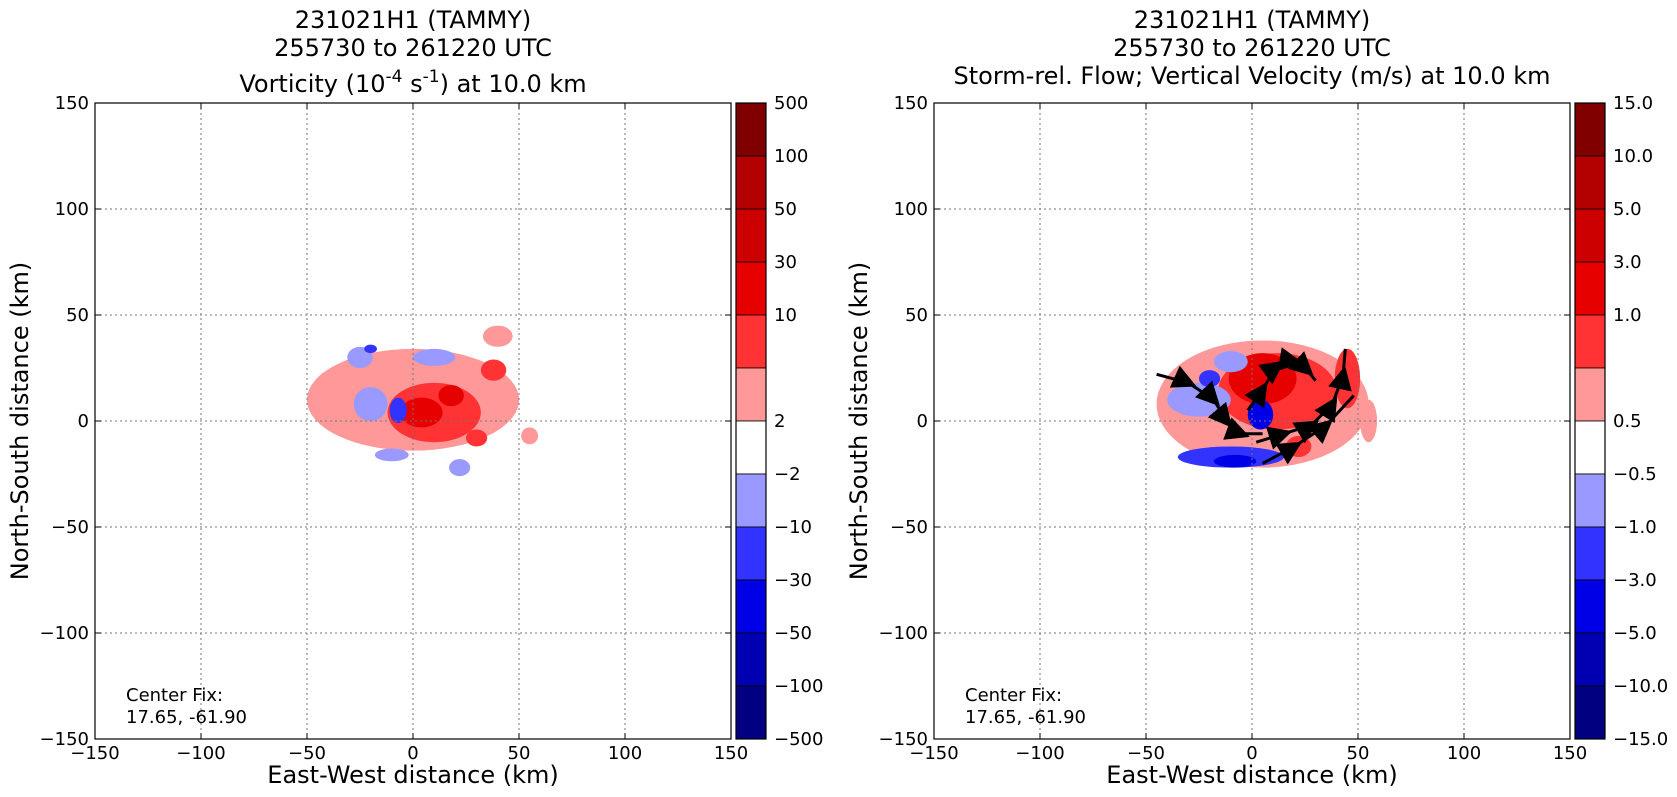 The image size is (1677, 797). Describe the element at coordinates (793, 527) in the screenshot. I see `colorbar-tick-label: −10` at that location.